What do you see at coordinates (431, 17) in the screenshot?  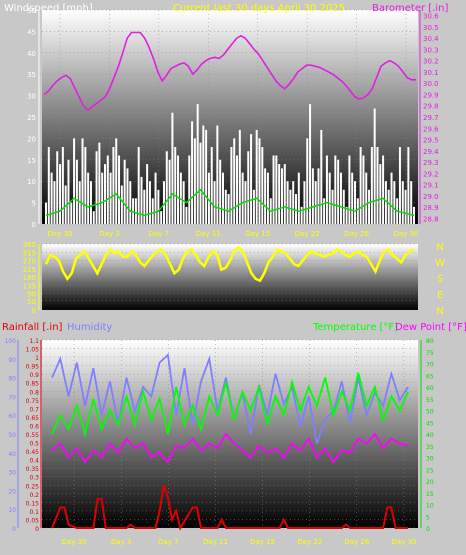 I see `barometer-tick-label: 30.6` at bounding box center [431, 17].